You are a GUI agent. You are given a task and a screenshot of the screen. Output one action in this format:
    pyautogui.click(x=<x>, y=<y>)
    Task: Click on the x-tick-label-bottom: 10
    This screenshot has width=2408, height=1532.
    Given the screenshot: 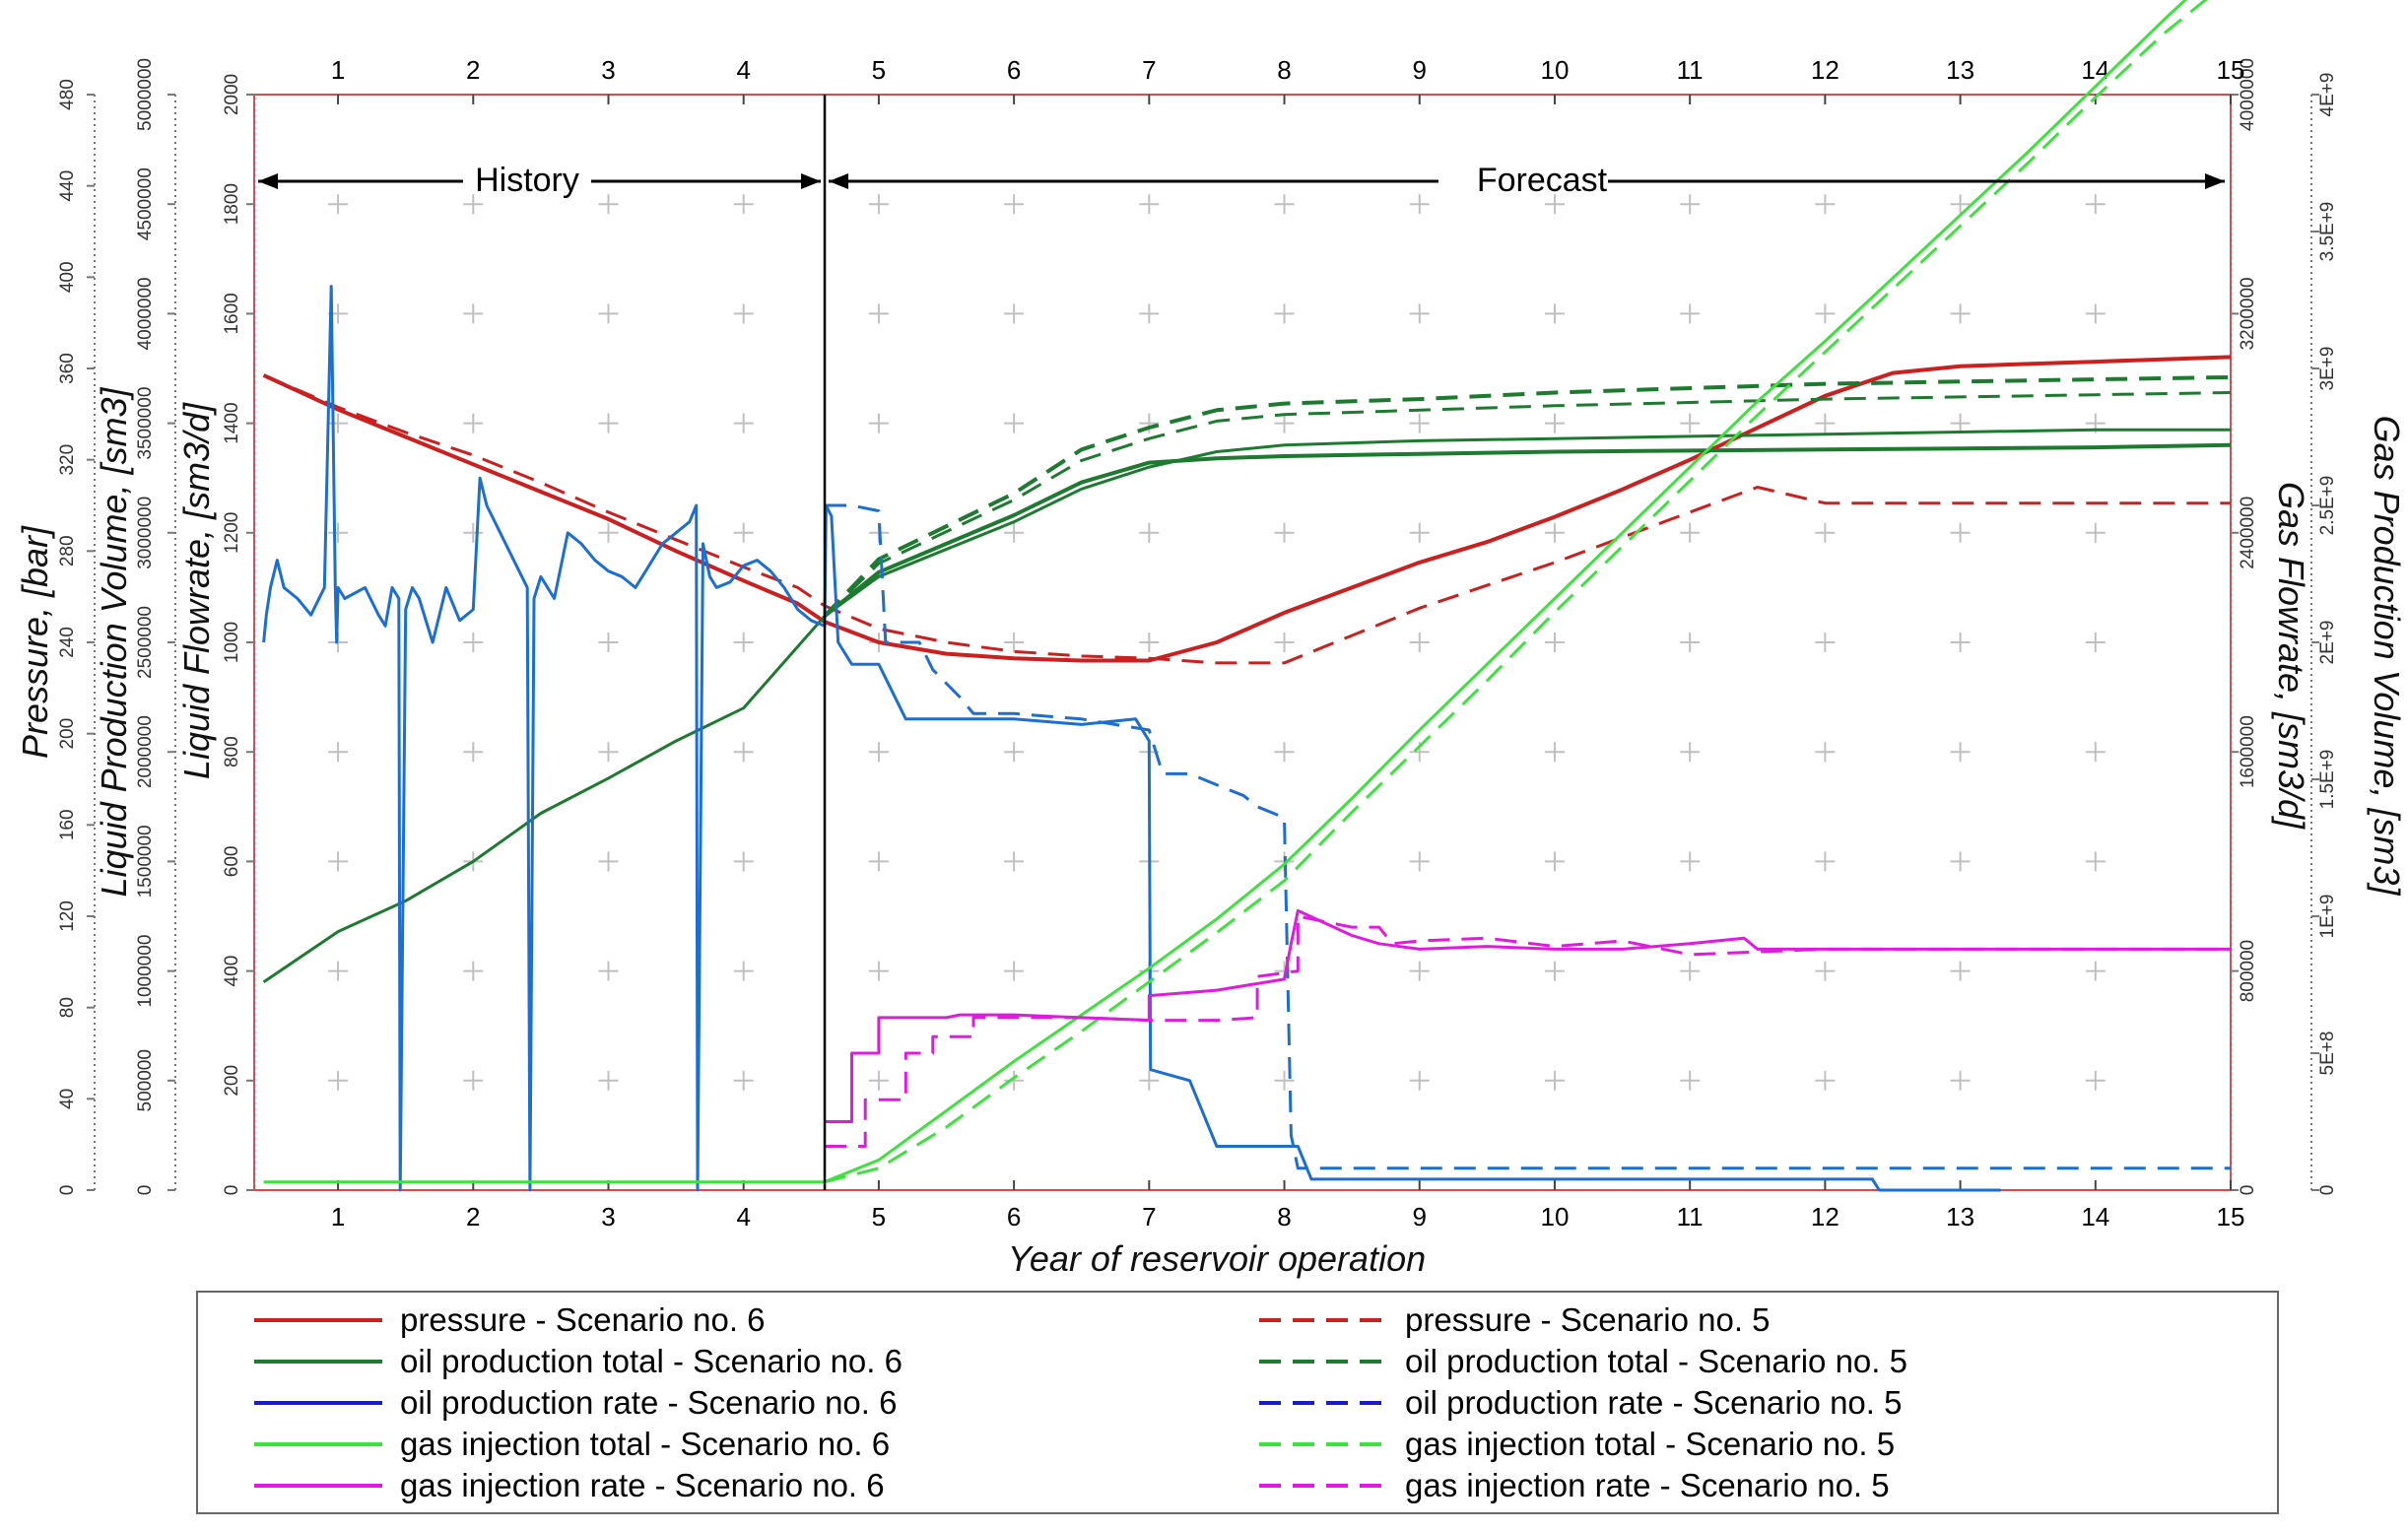 What is the action you would take?
    pyautogui.click(x=1554, y=1217)
    